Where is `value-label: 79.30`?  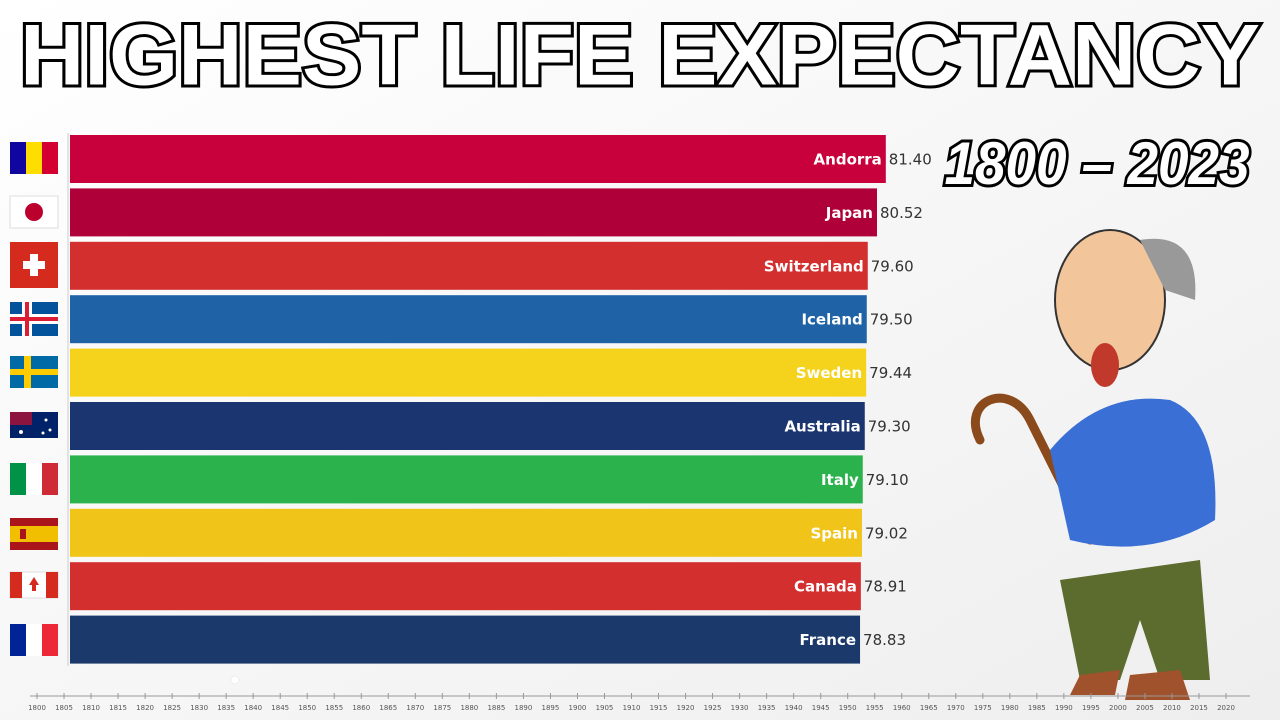 value-label: 79.30 is located at coordinates (889, 427).